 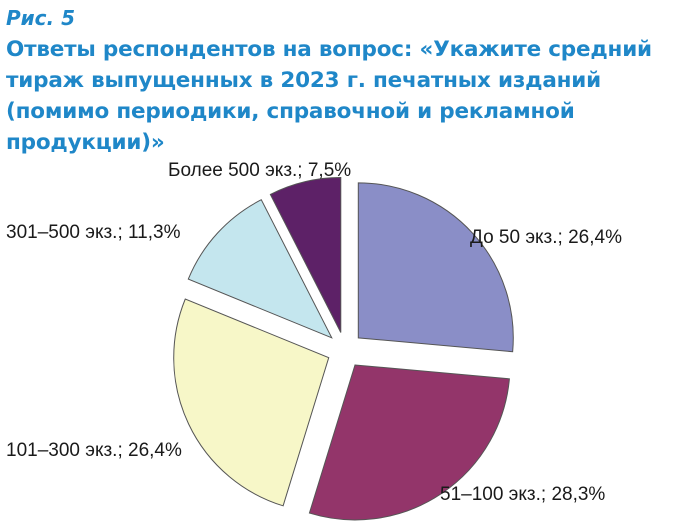 I want to click on slice-label-4: 301–500 экз.; 11,3%, so click(x=93, y=232).